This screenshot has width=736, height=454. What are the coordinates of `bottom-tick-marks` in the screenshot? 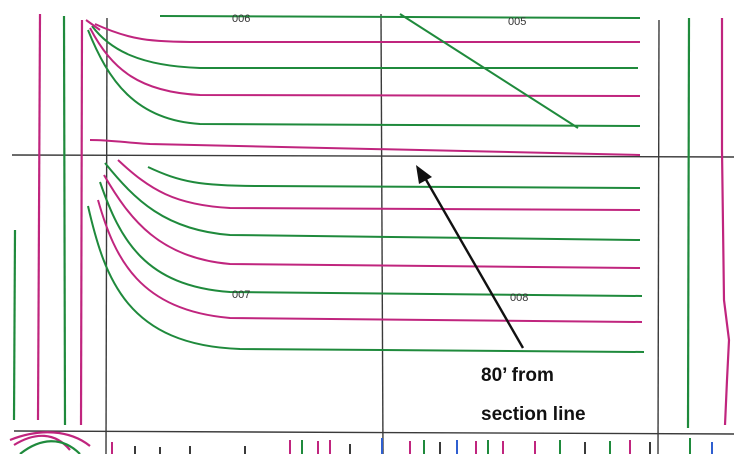 It's located at (412, 446).